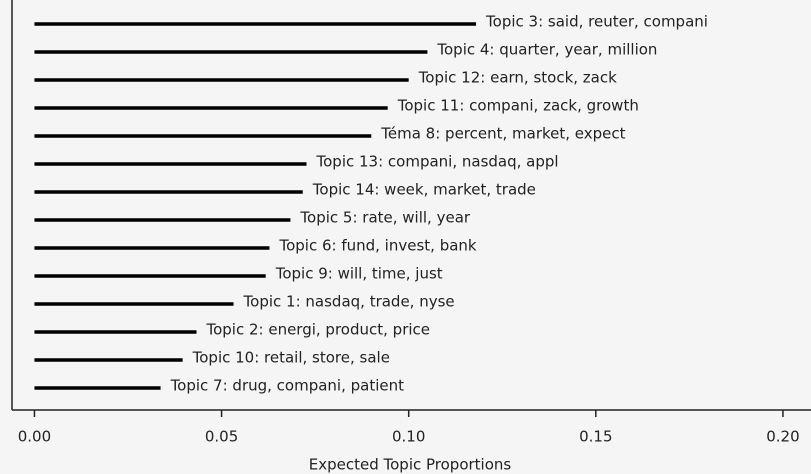 The width and height of the screenshot is (811, 474). What do you see at coordinates (782, 437) in the screenshot?
I see `x-tick-label: 0.20` at bounding box center [782, 437].